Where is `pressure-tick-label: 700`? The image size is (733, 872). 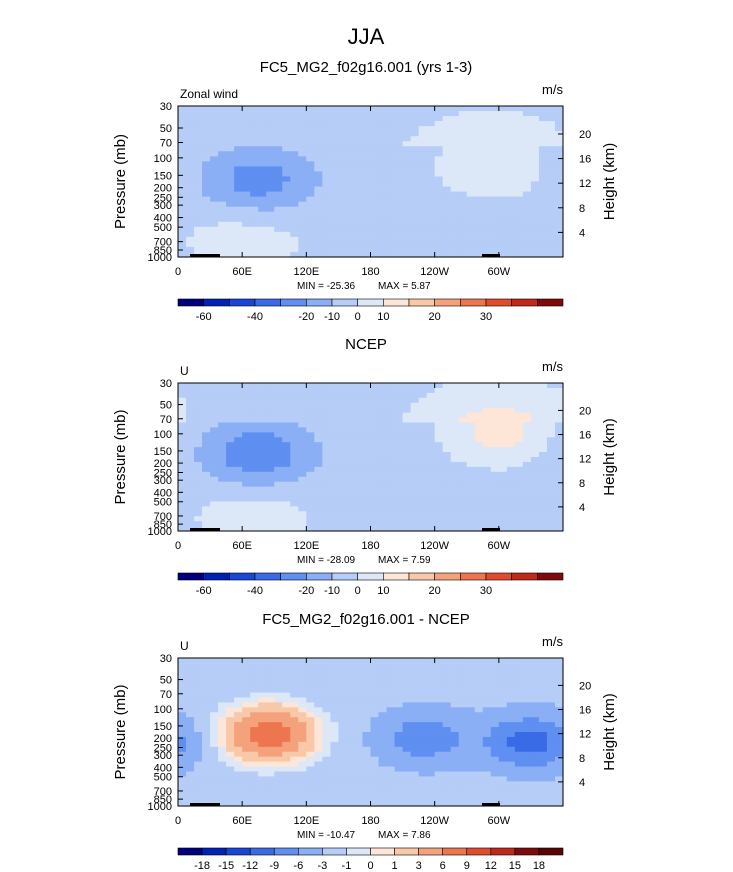 pressure-tick-label: 700 is located at coordinates (163, 517).